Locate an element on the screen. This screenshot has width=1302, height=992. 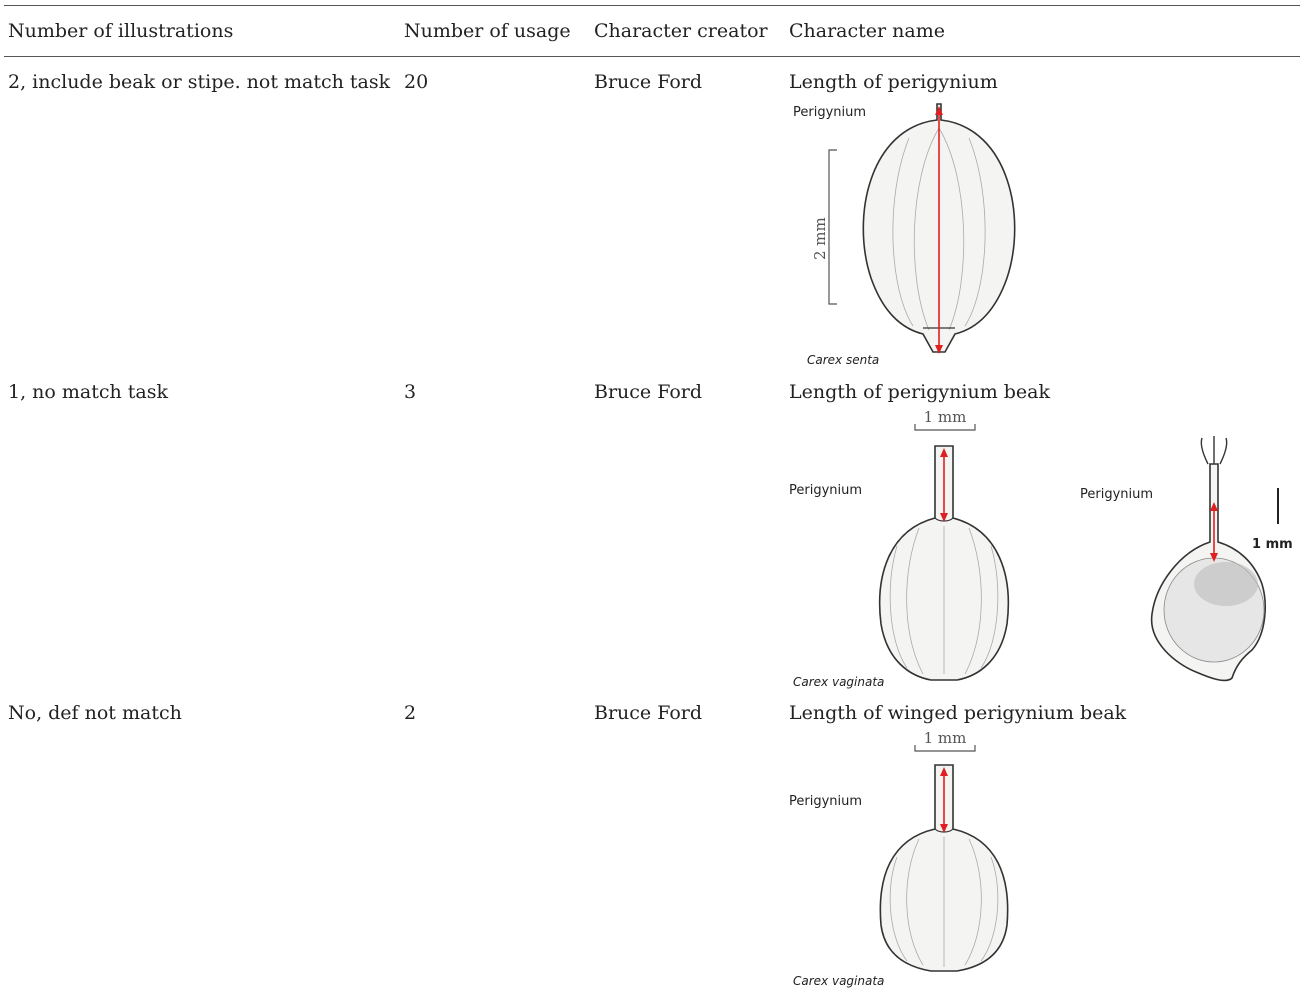
cell-illustrations: No, def not match is located at coordinates (95, 713).